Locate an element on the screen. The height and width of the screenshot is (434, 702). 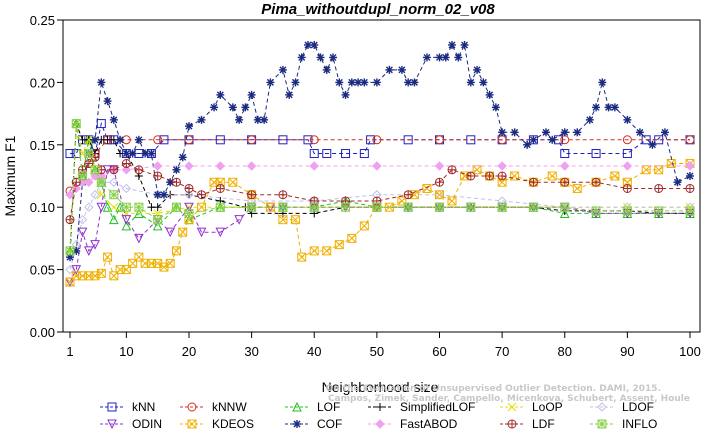
chart-title: Pima_withoutdupl_norm_02_v08 is located at coordinates (378, 9).